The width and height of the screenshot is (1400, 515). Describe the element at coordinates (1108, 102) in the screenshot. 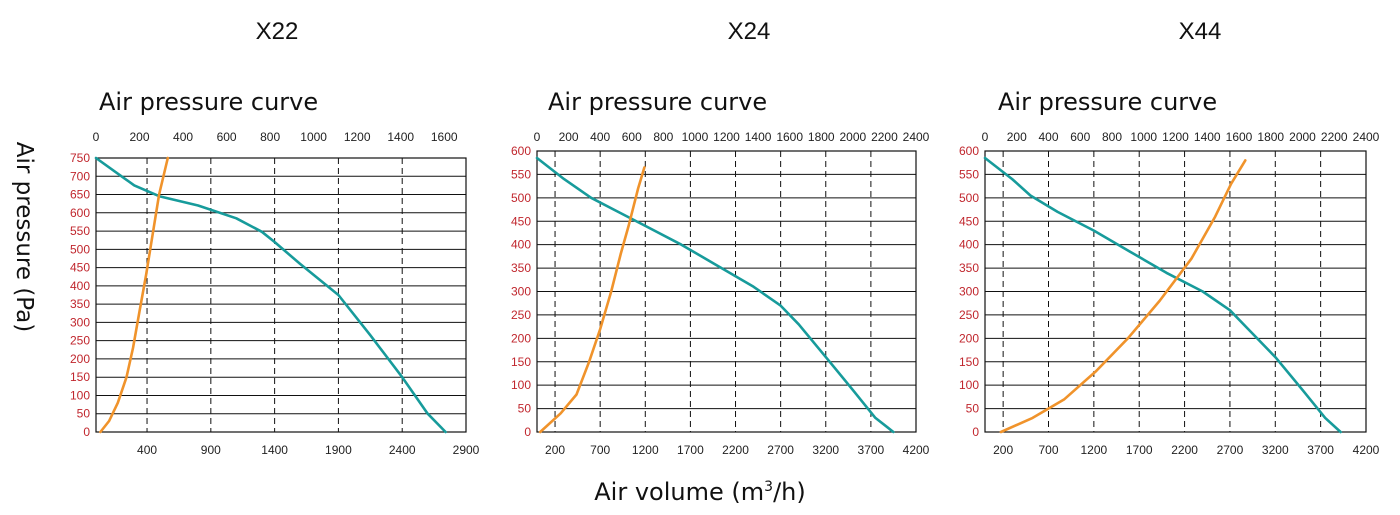

I see `chart-subtitle-x44: Air pressure curve` at that location.